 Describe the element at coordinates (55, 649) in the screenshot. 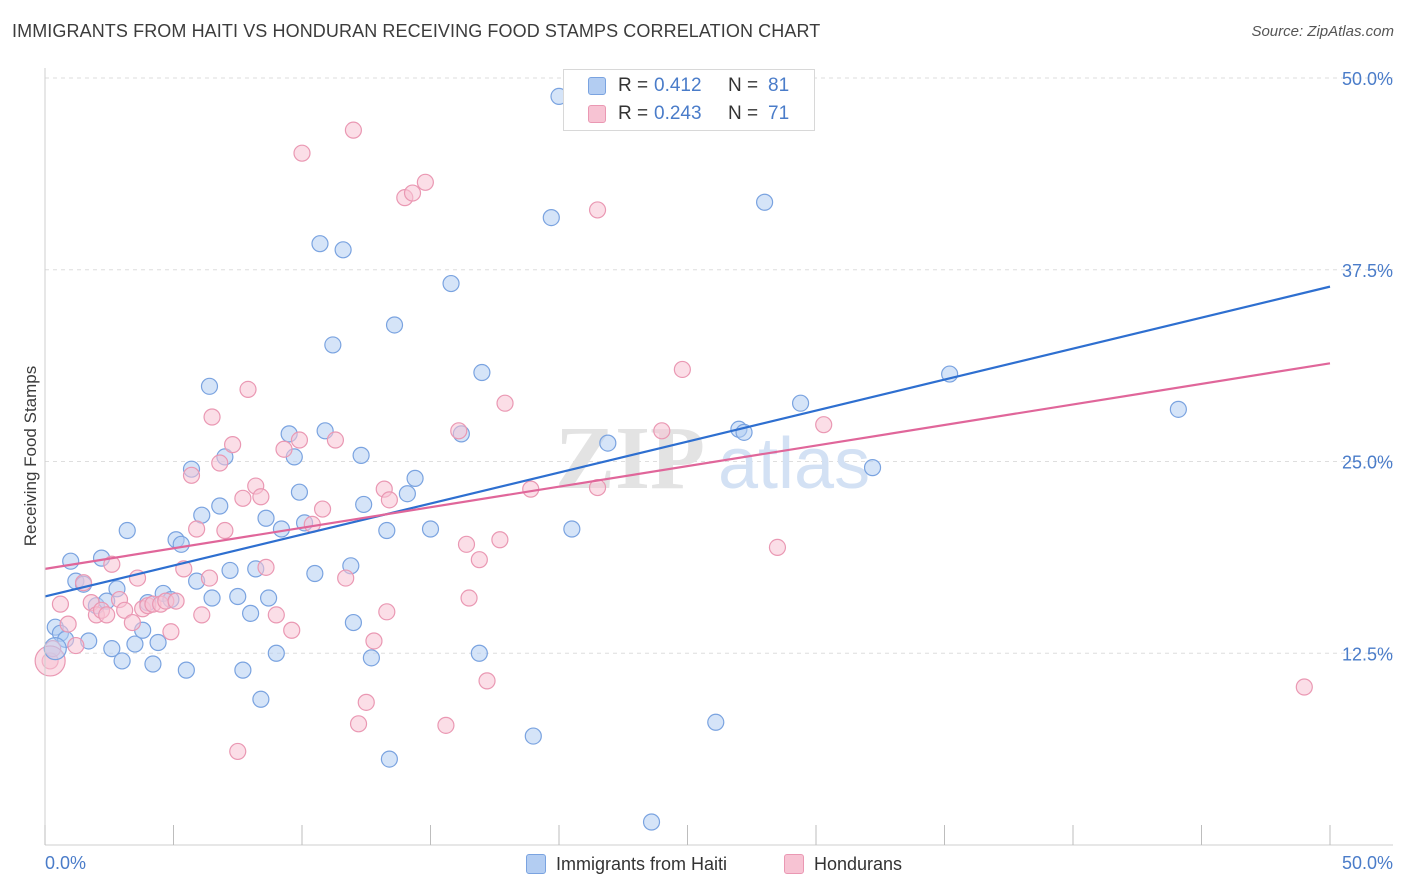

I see `haiti-cluster-point` at that location.